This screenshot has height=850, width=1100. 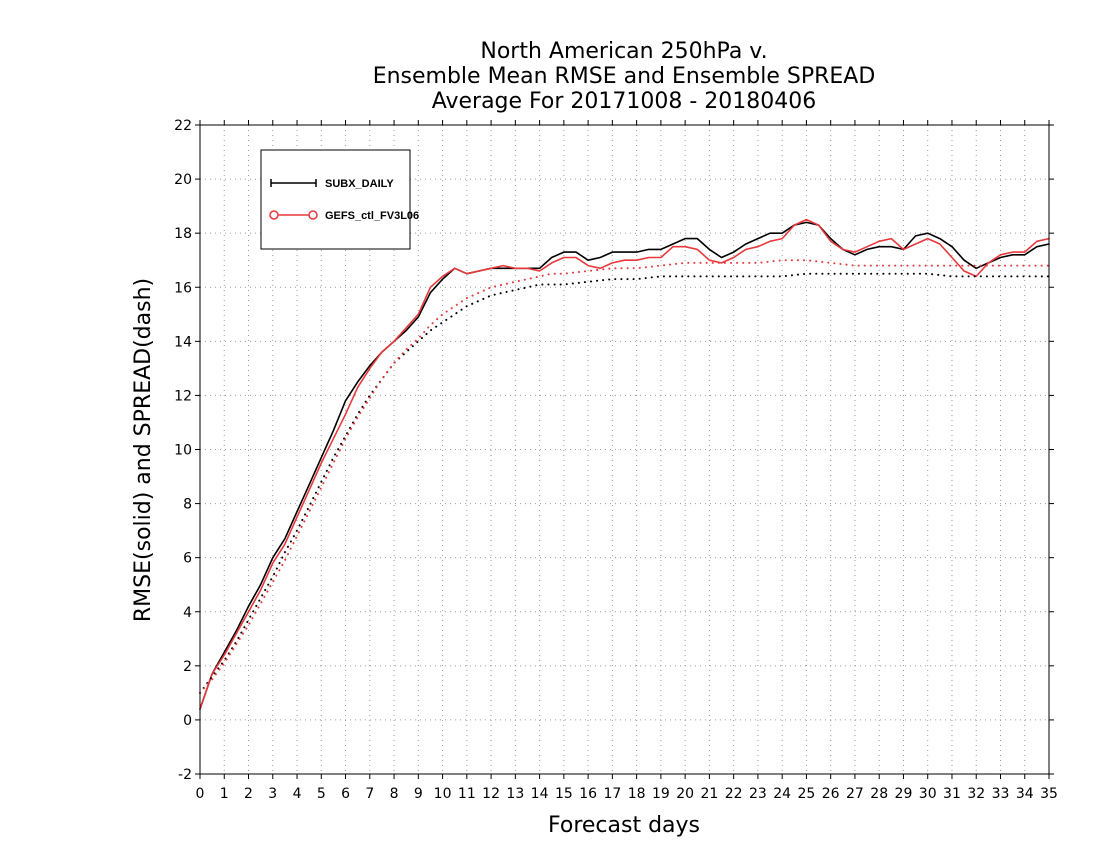 What do you see at coordinates (183, 396) in the screenshot?
I see `y-tick-label: 12` at bounding box center [183, 396].